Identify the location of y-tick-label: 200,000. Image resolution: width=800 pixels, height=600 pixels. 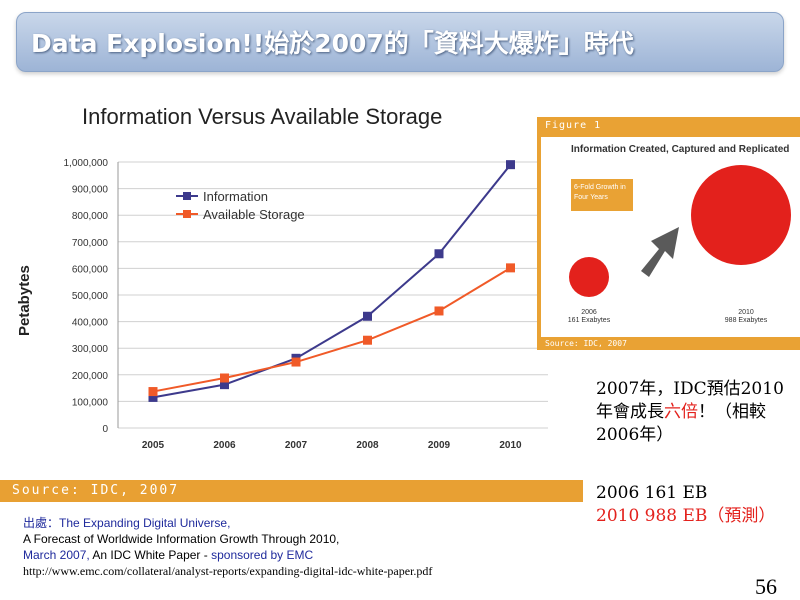
(90, 376).